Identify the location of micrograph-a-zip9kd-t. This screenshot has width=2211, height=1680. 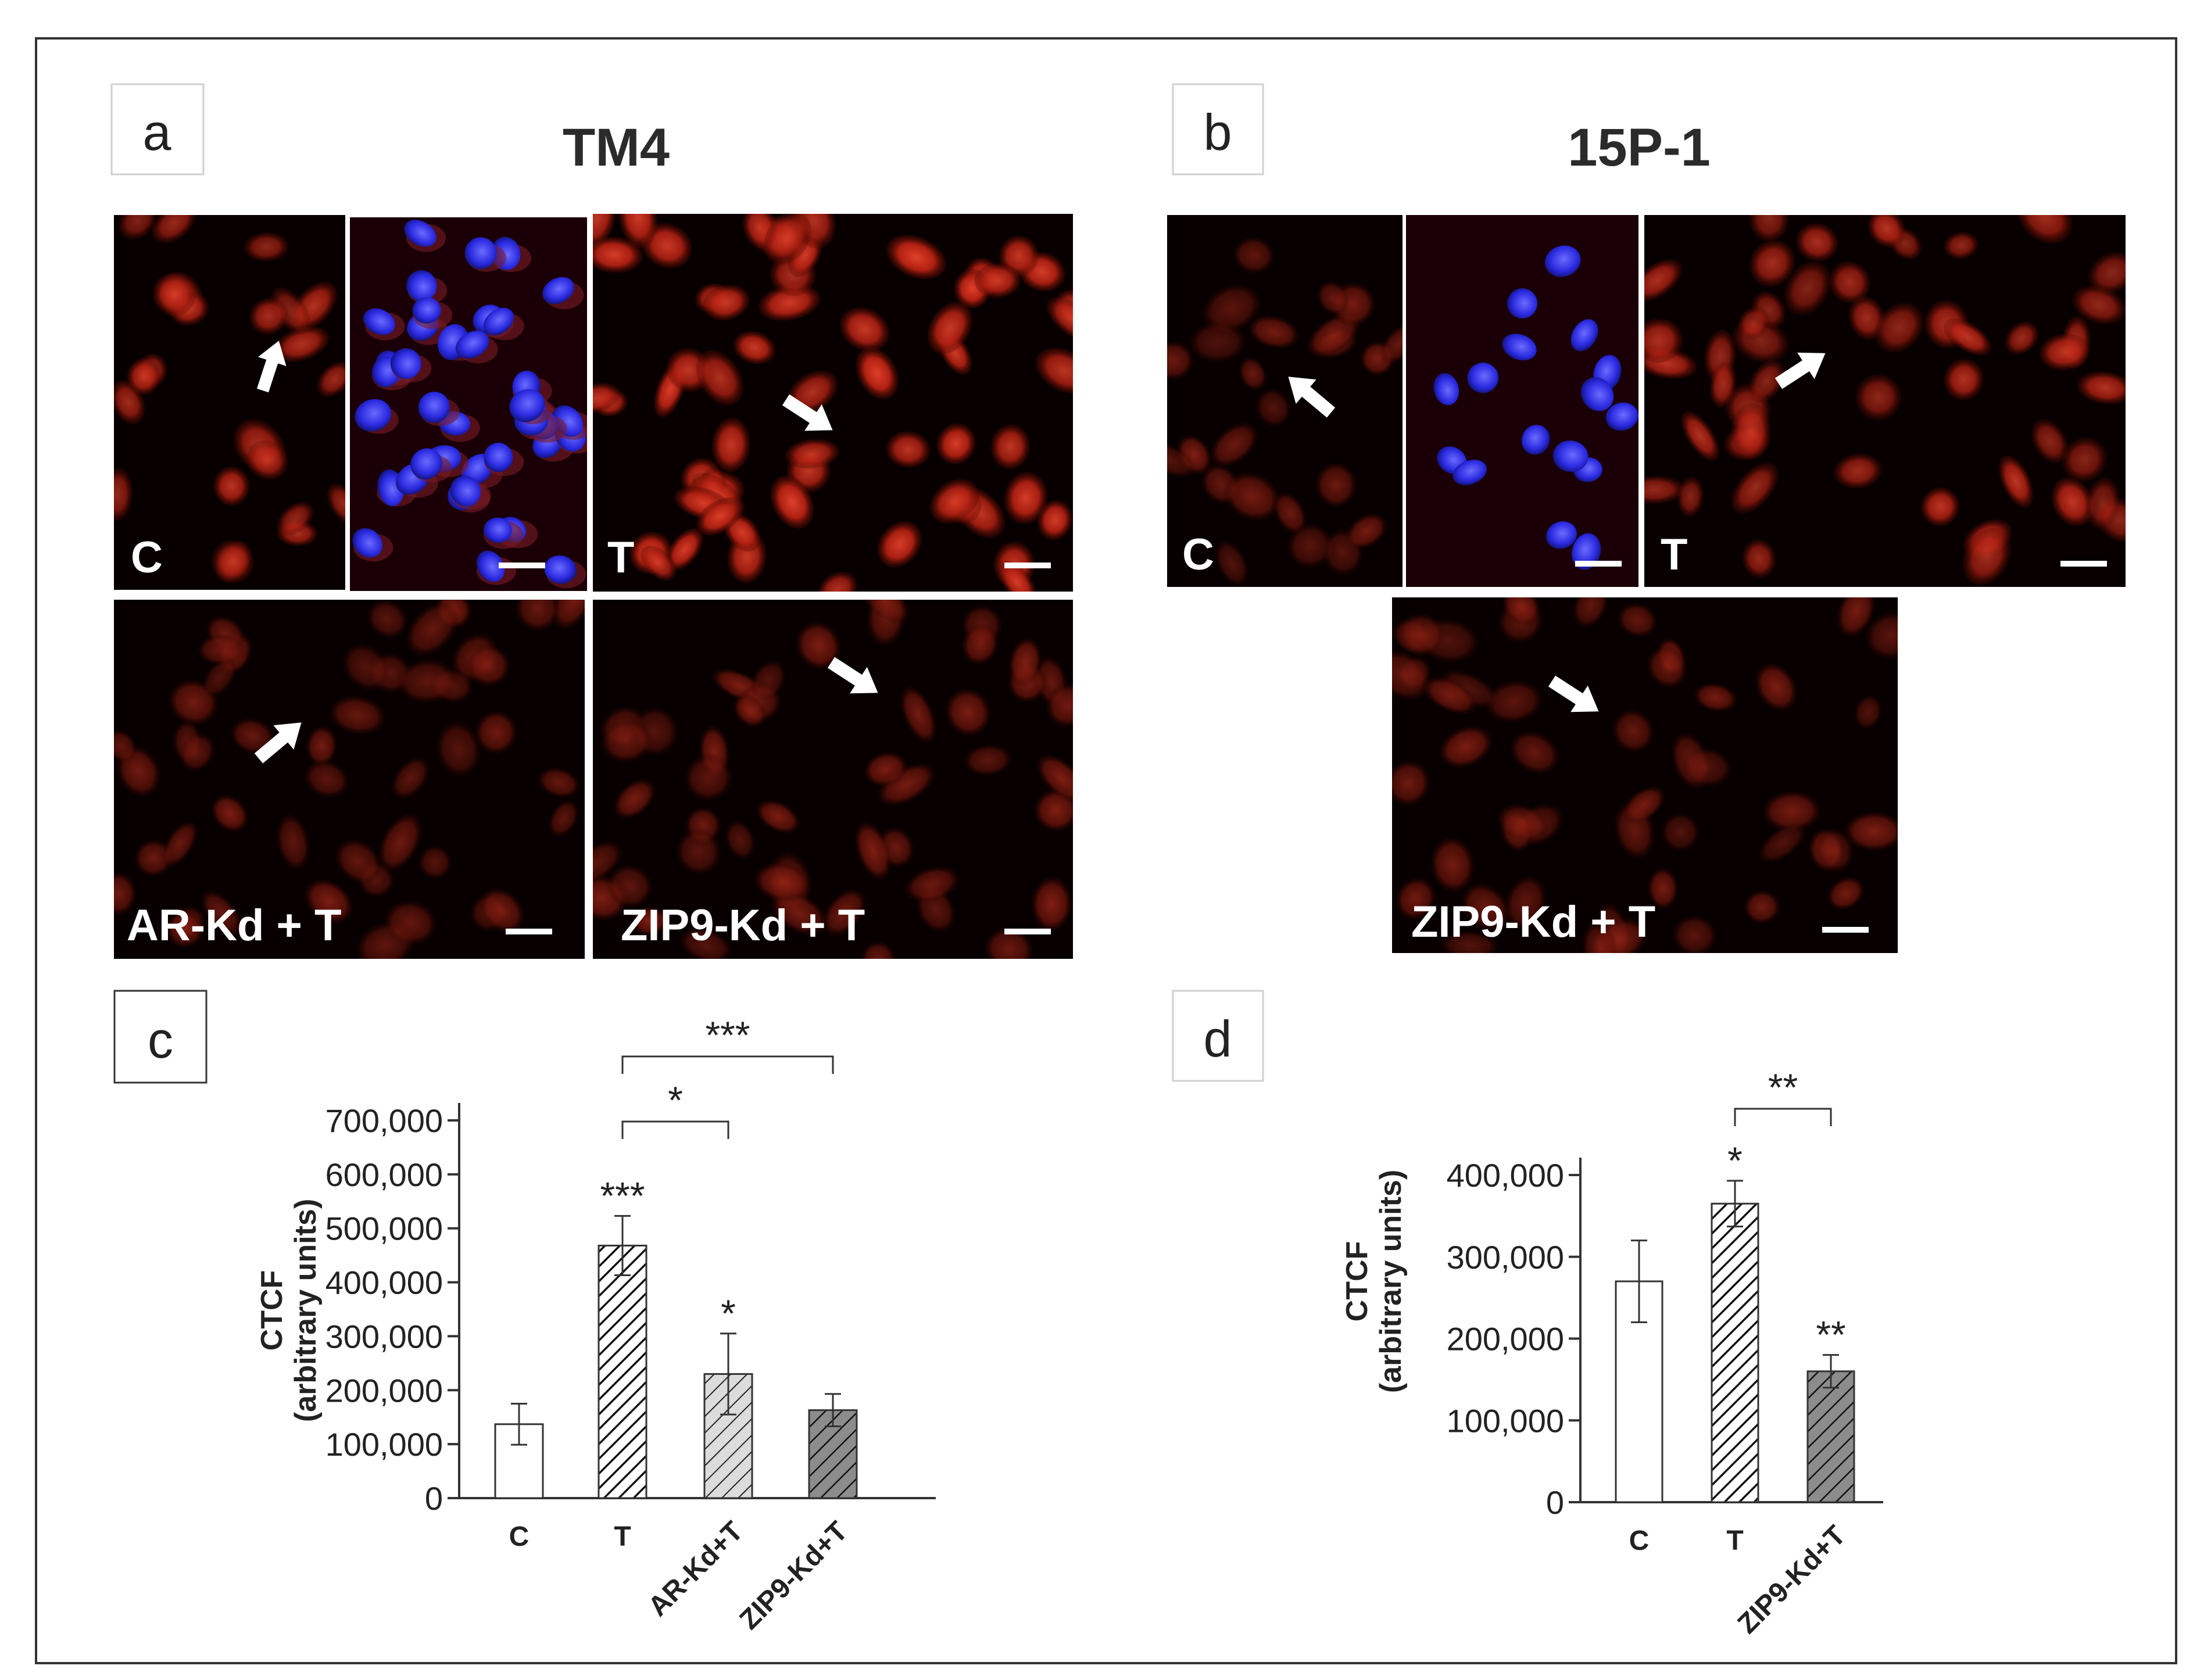
(833, 779).